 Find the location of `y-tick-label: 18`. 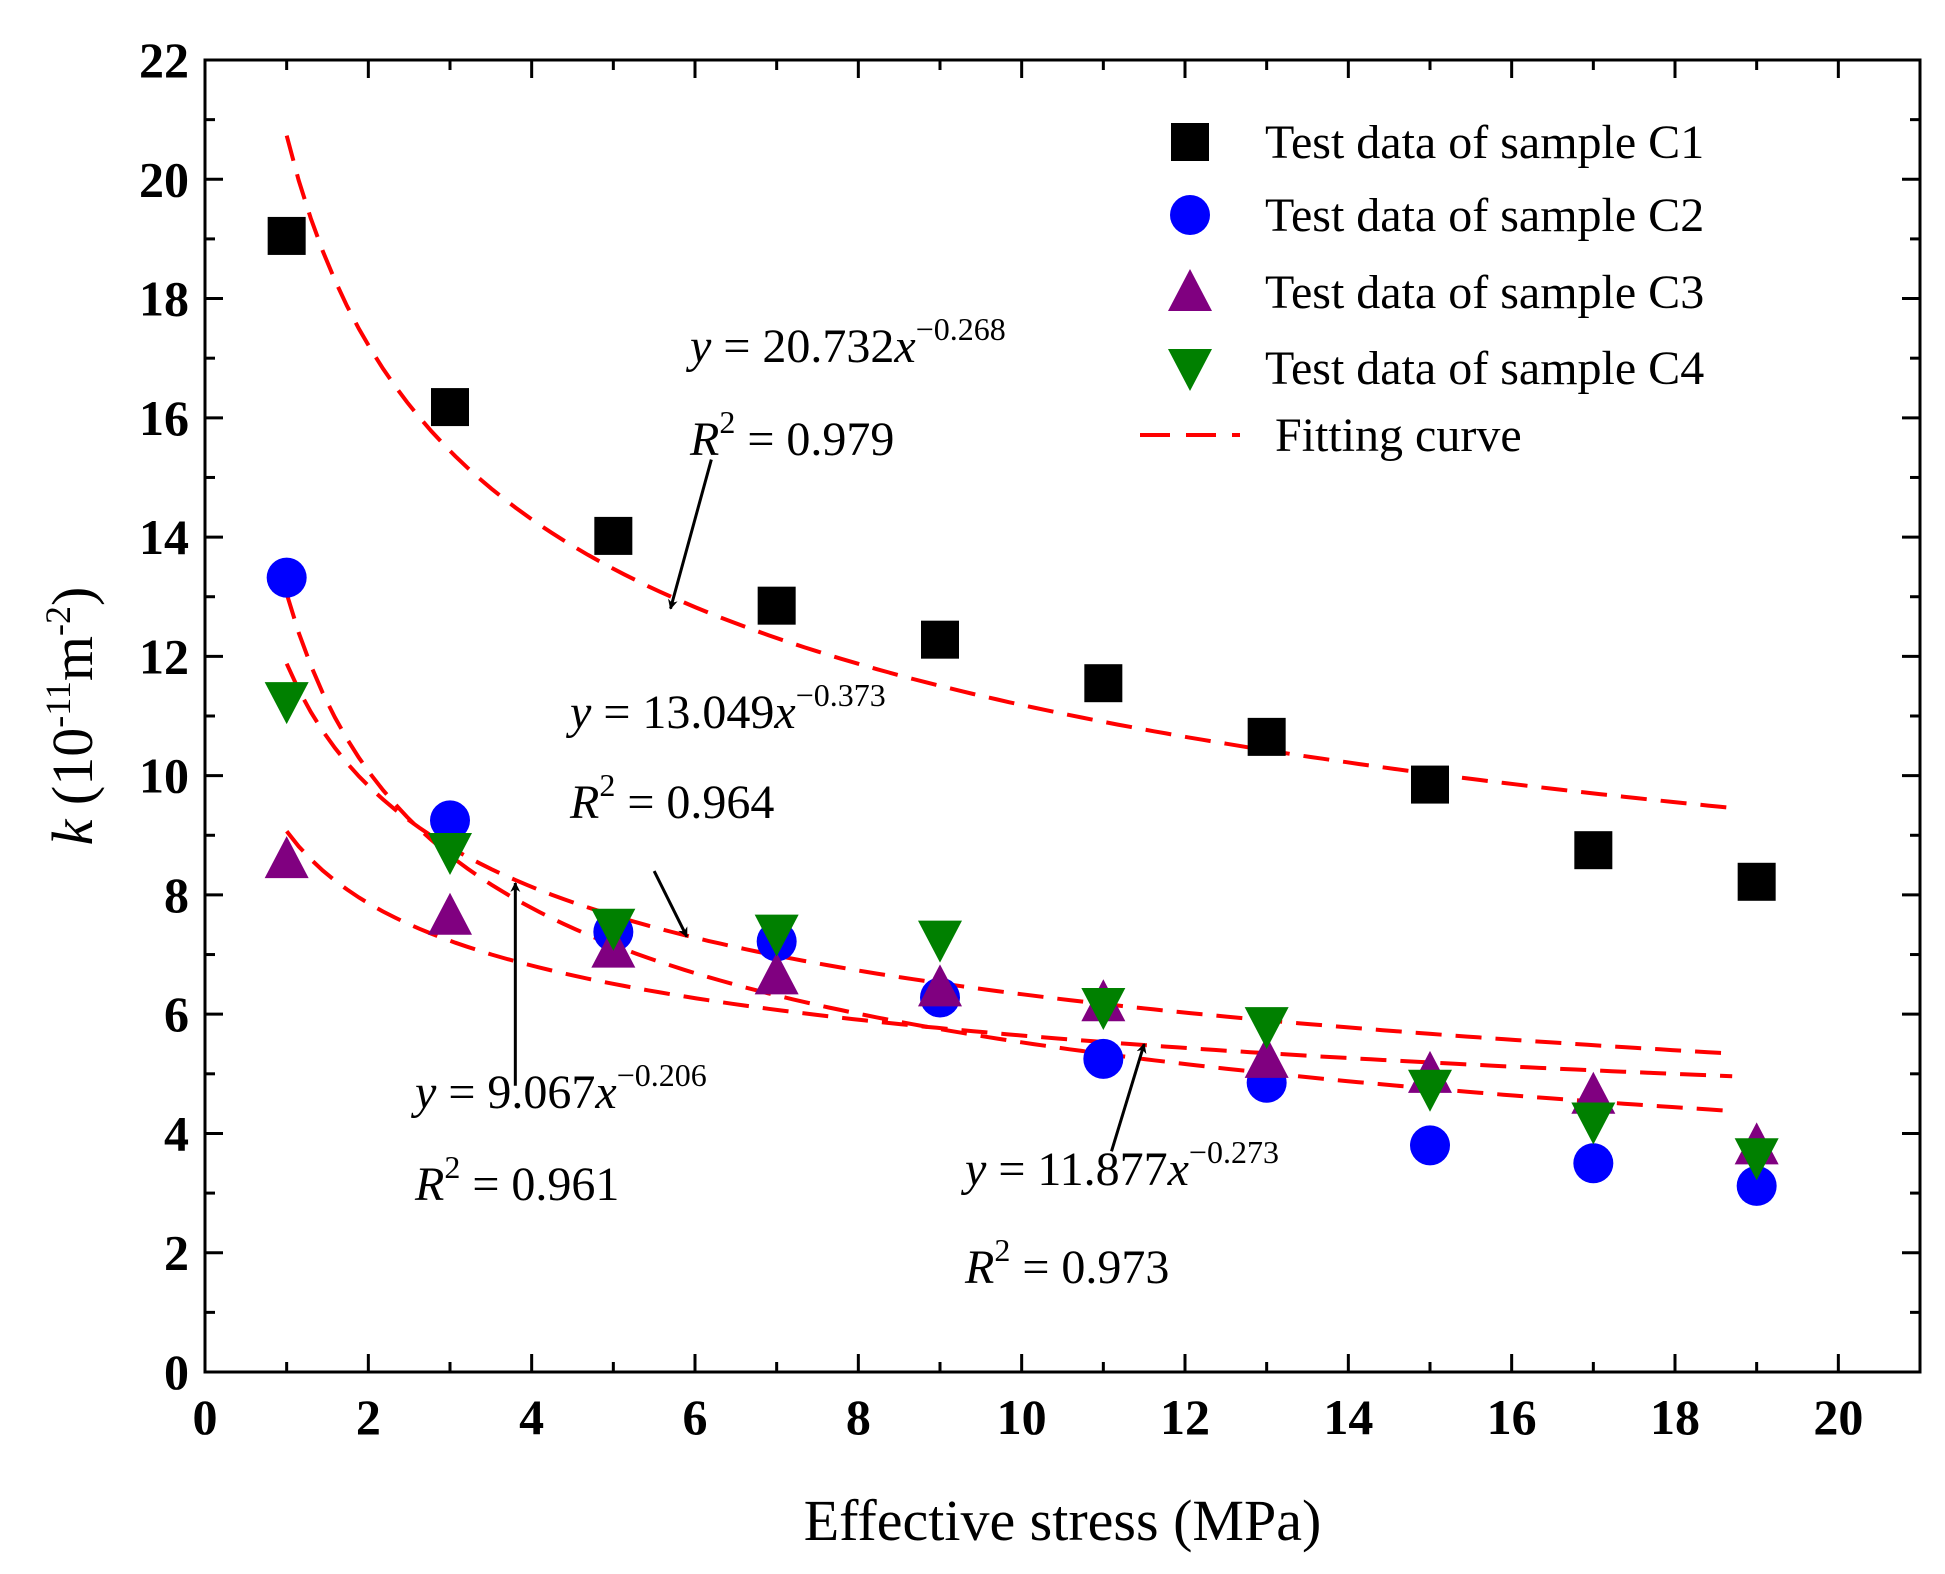

y-tick-label: 18 is located at coordinates (164, 299).